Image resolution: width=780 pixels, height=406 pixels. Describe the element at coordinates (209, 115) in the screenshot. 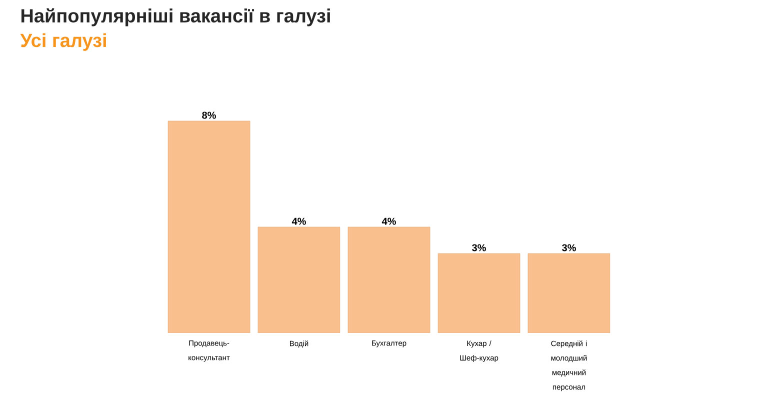

I see `data-label: 8%` at that location.